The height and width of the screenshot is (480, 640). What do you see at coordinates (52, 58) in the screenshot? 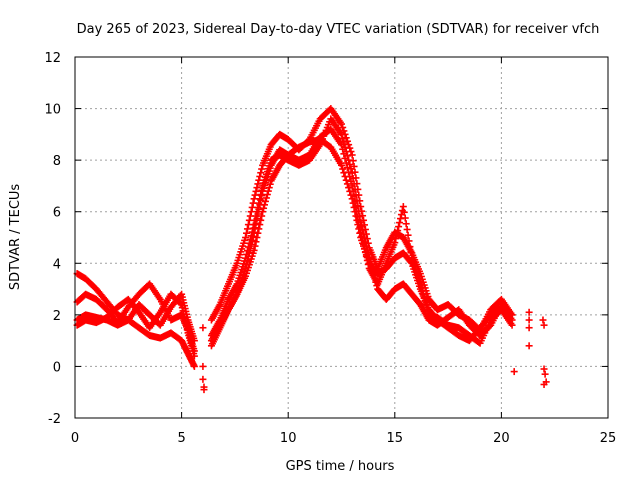
I see `y-tick-label: 12` at bounding box center [52, 58].